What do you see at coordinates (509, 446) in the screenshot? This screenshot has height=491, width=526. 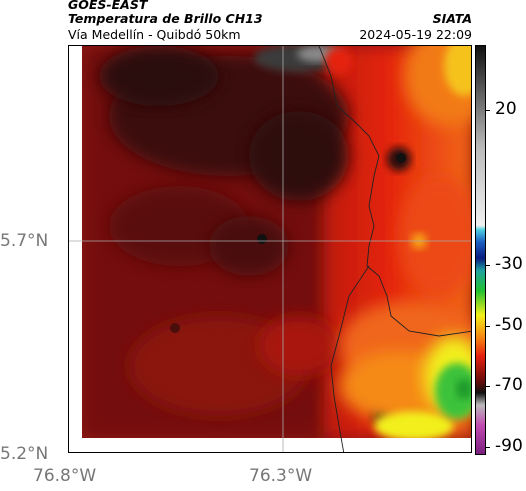 I see `colorbar-tick-label: -90` at bounding box center [509, 446].